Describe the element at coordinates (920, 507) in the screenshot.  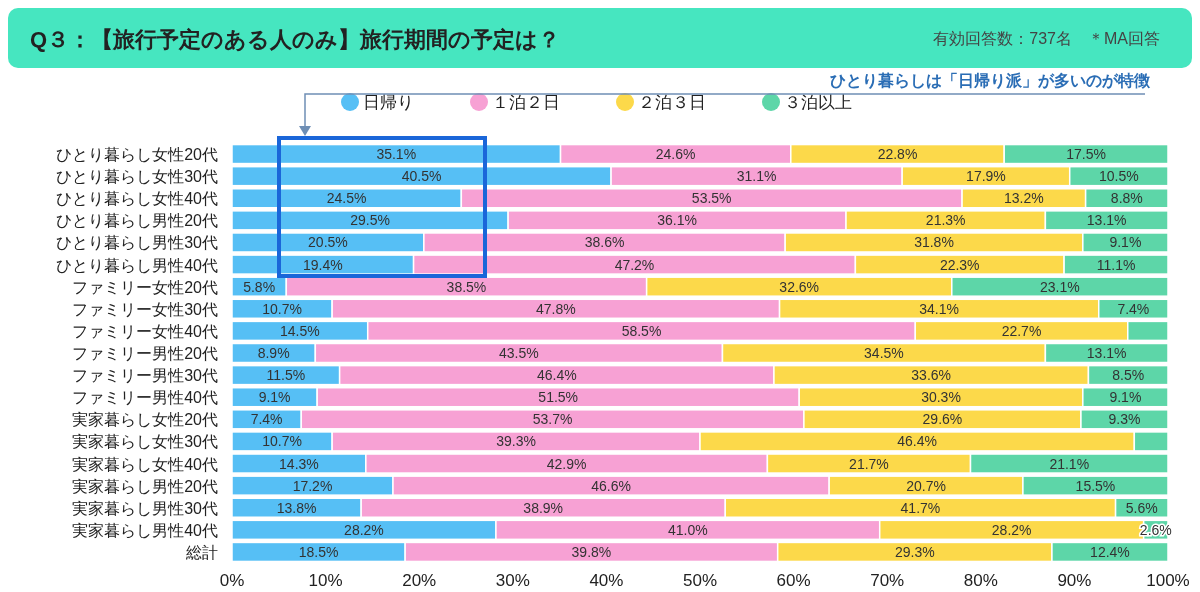
I see `data-label: 41.7%` at that location.